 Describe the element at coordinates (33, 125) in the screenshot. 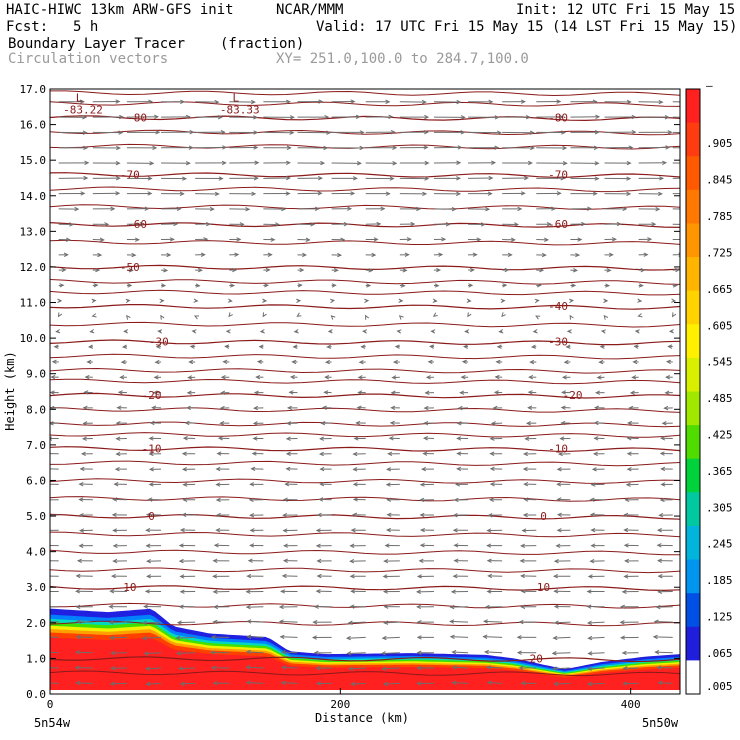

I see `y-tick-label: 16.0` at that location.